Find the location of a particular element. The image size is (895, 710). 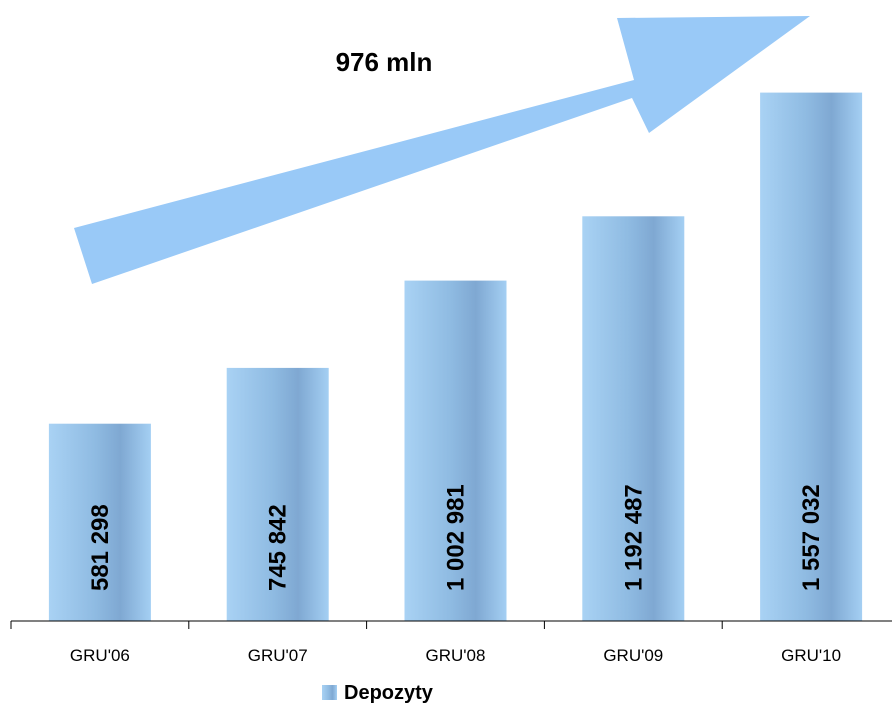

bar-value-label-3: 1 192 487 is located at coordinates (633, 537).